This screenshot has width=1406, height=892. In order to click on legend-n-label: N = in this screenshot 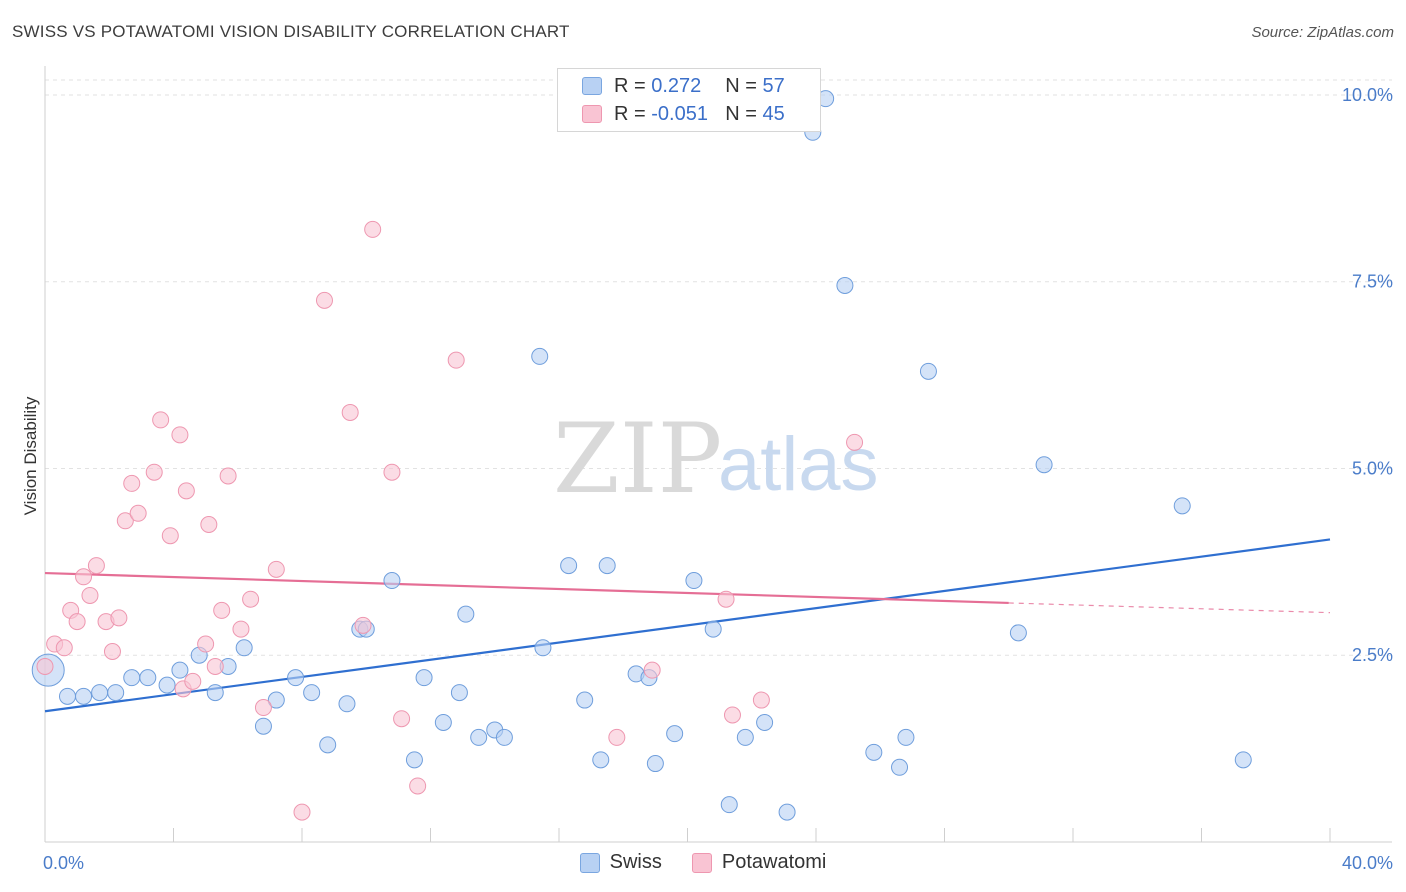, I will do `click(744, 85)`.